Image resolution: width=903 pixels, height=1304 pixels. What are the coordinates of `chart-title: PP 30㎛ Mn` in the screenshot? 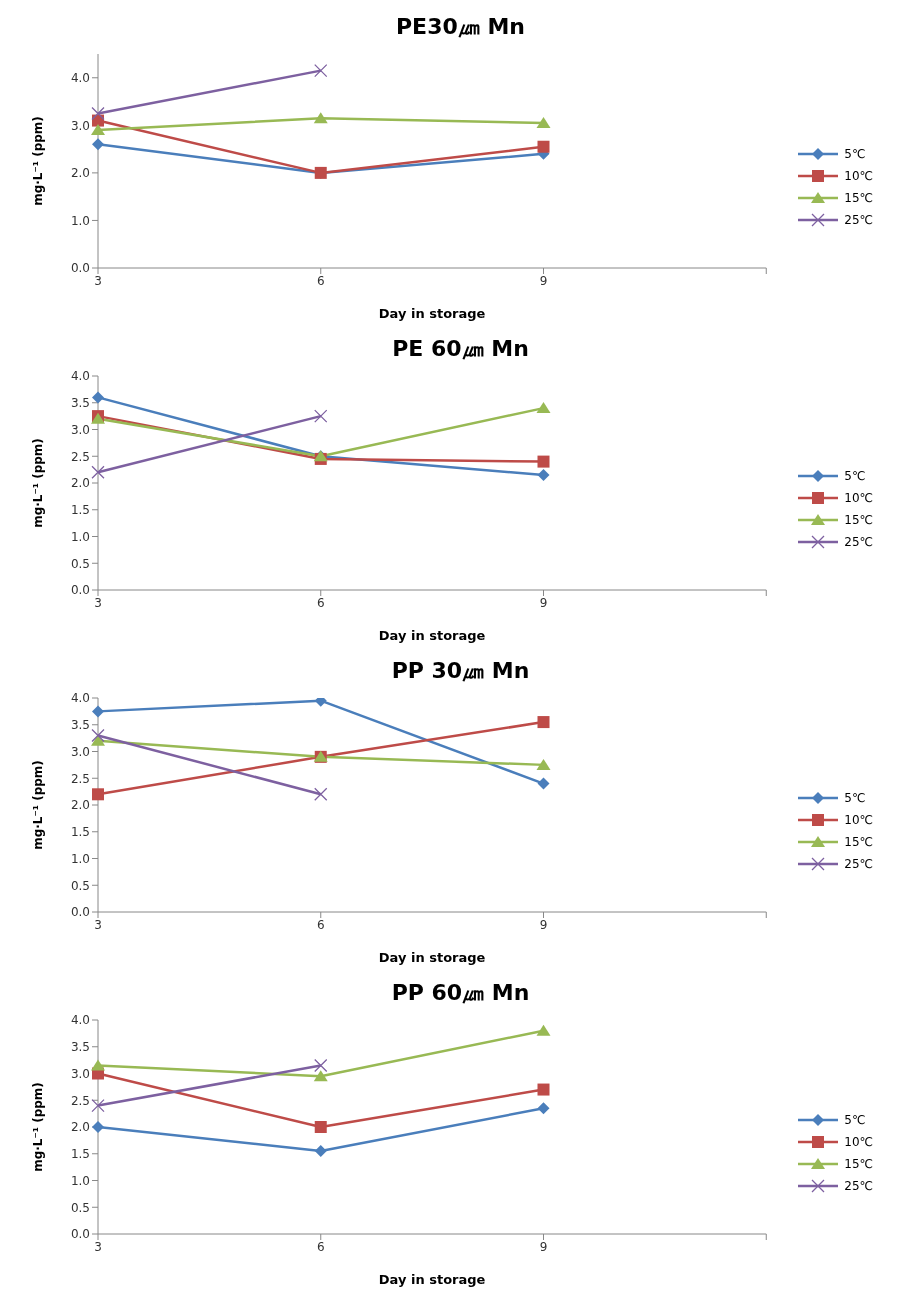 It's located at (460, 671).